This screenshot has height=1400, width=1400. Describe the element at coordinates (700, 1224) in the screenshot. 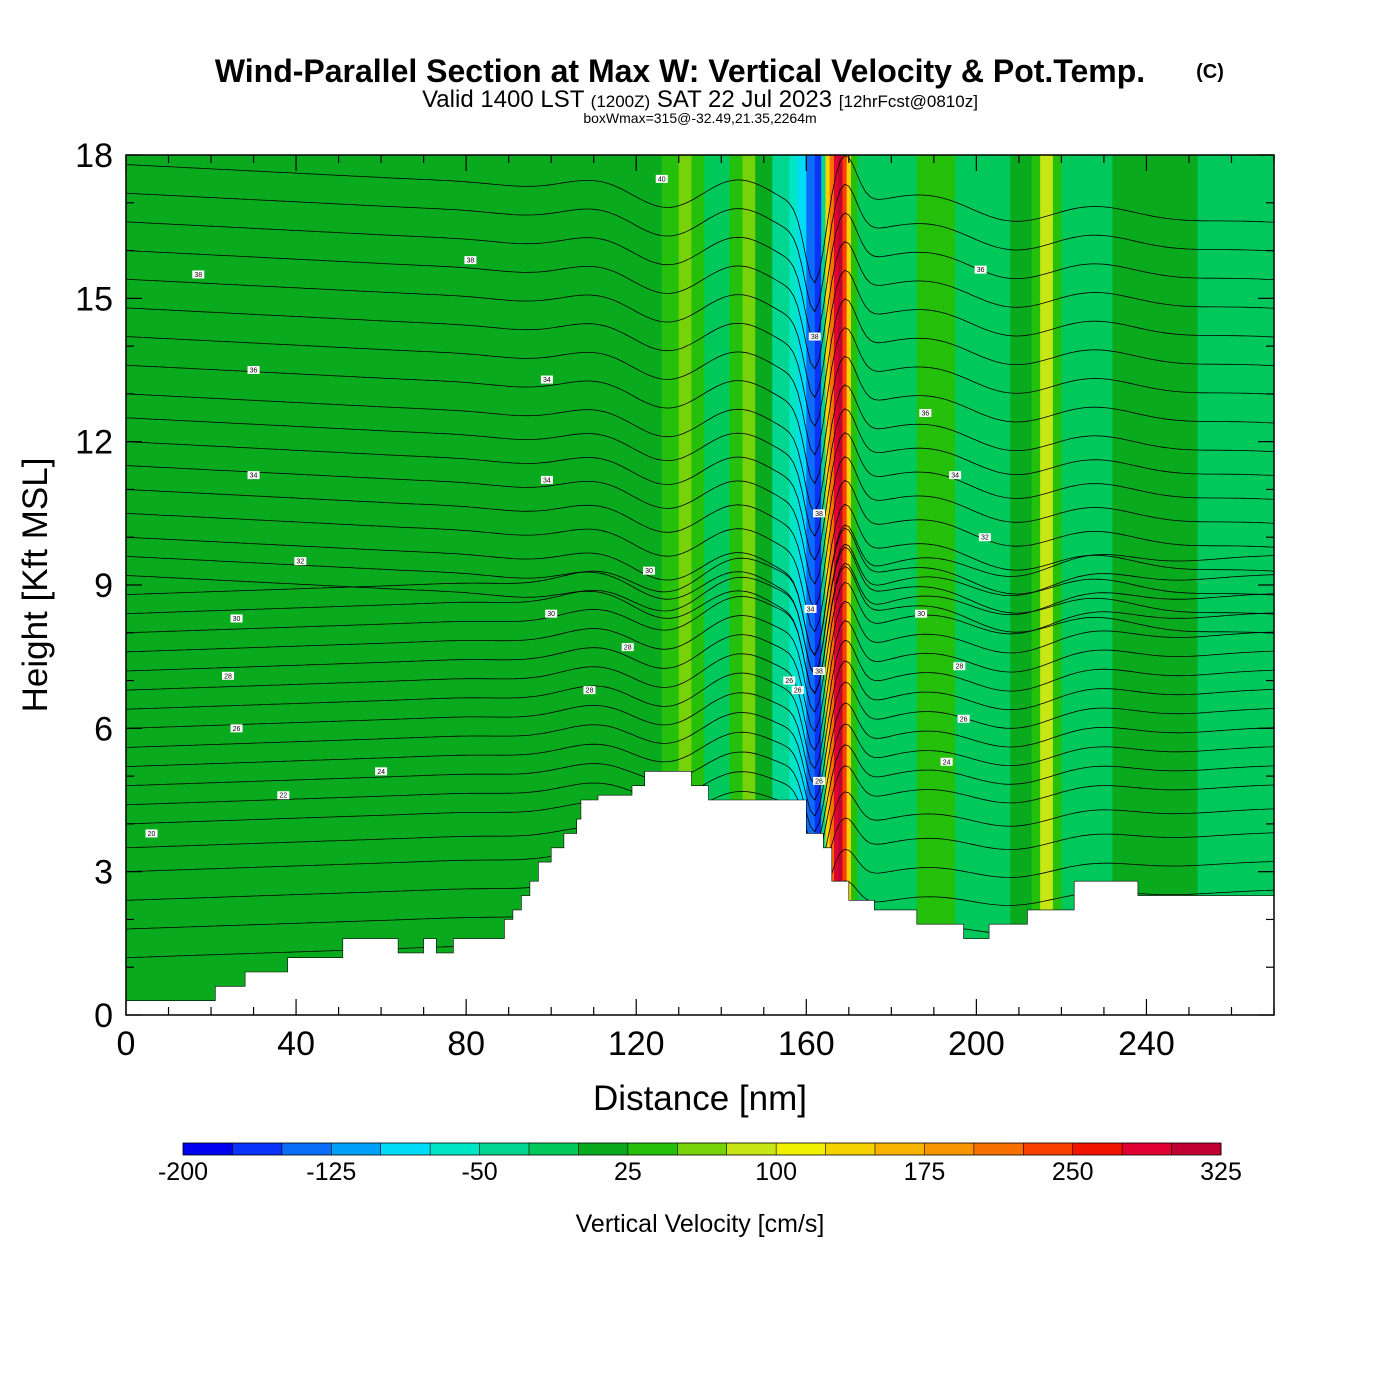

I see `colorbar-label: Vertical Velocity [cm/s]` at that location.